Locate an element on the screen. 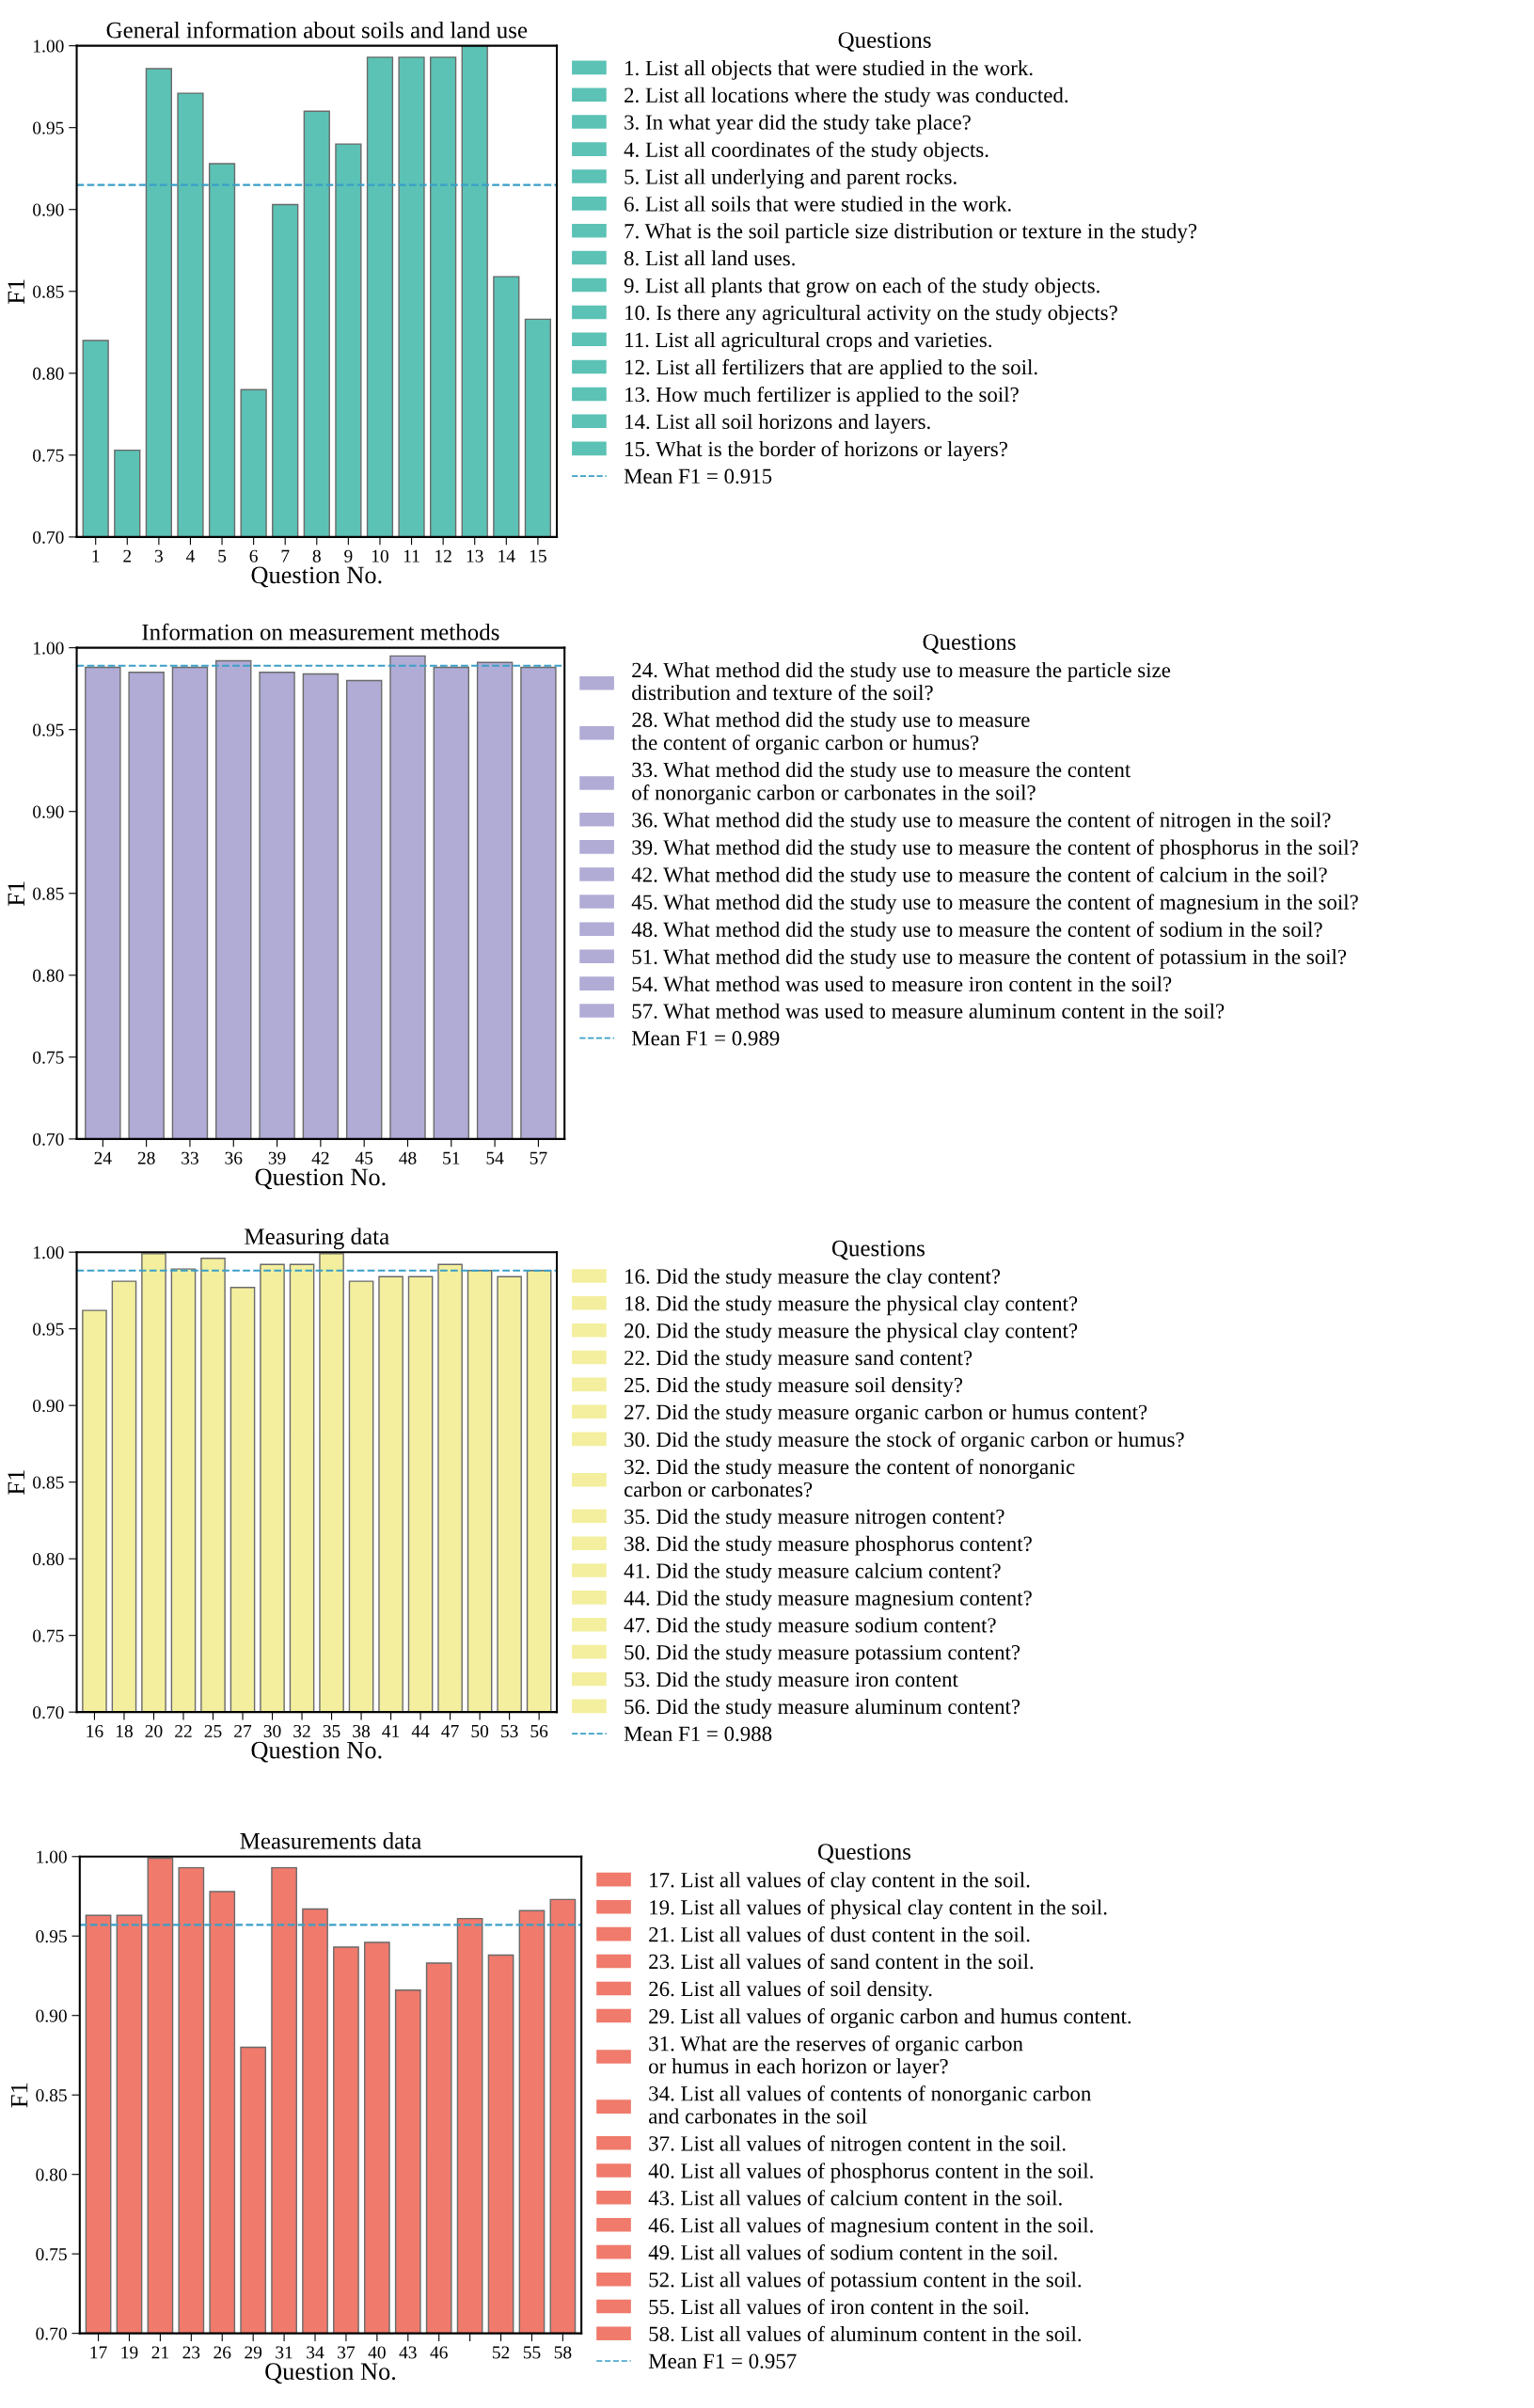 This screenshot has height=2408, width=1534. x-tick-label: 14 is located at coordinates (507, 556).